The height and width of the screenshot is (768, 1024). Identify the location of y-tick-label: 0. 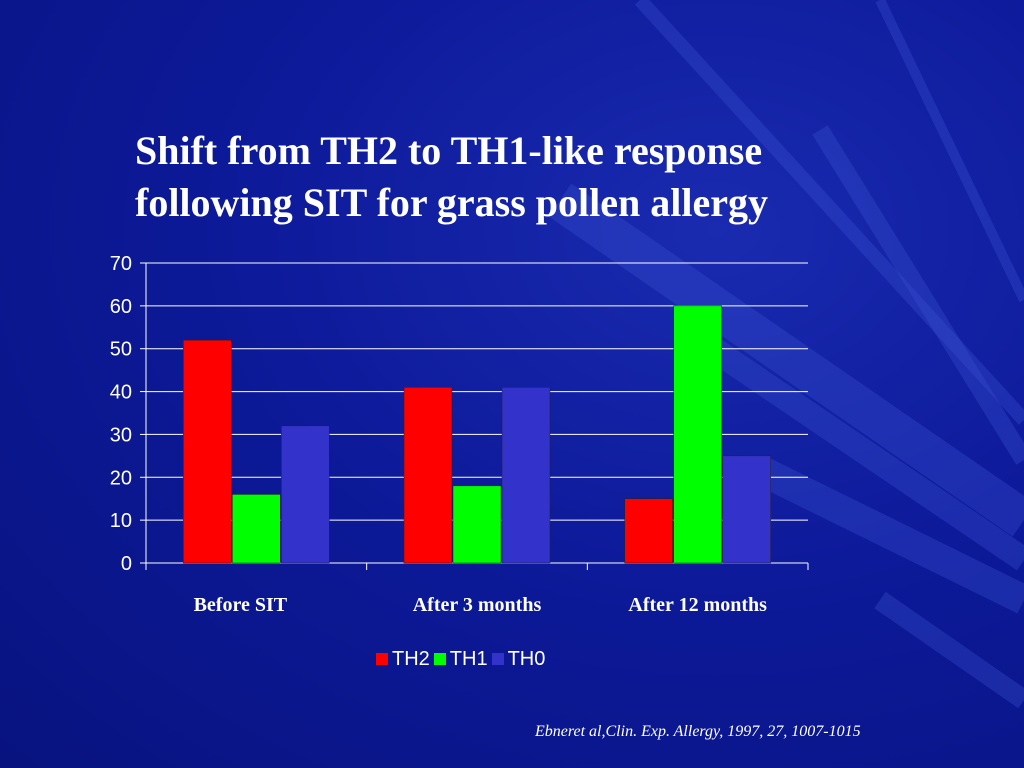
(126, 564).